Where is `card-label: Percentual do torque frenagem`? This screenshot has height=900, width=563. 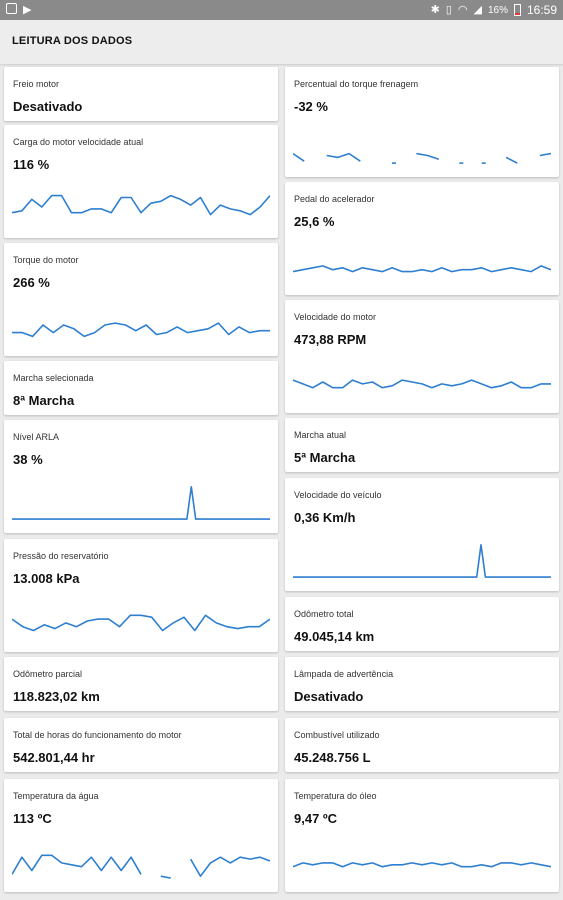
card-label: Percentual do torque frenagem is located at coordinates (356, 84).